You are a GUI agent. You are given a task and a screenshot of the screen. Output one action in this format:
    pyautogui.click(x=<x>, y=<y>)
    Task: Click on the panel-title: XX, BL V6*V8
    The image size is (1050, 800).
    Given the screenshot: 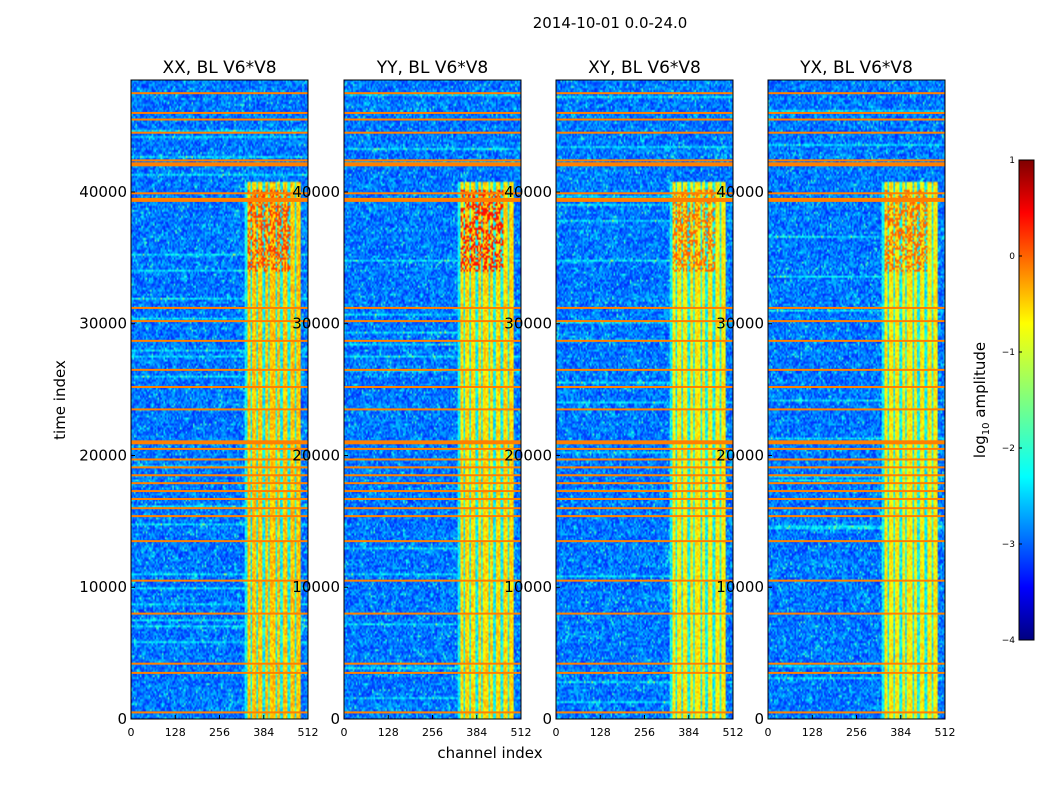 What is the action you would take?
    pyautogui.click(x=219, y=68)
    